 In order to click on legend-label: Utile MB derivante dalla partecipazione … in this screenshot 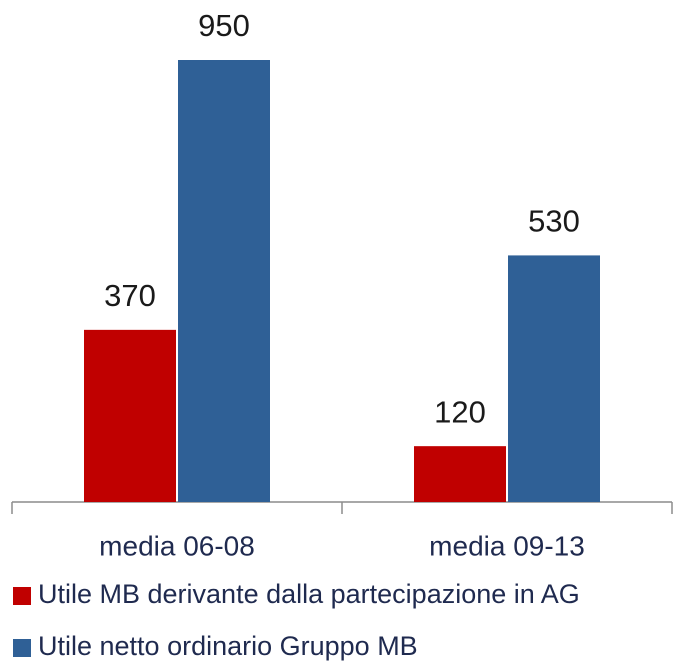, I will do `click(309, 594)`.